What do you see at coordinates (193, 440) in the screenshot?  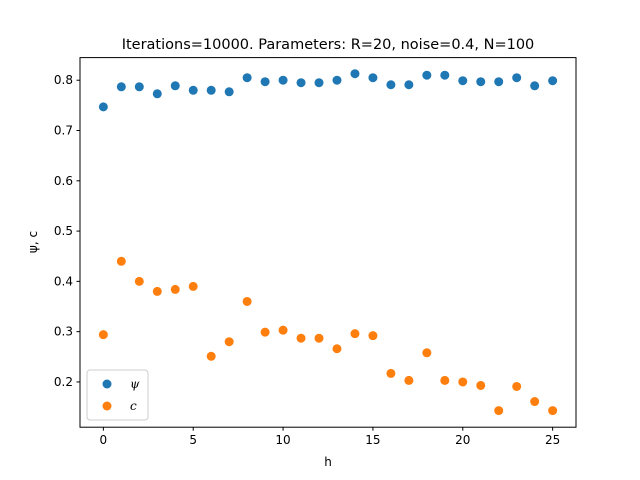 I see `x-tick-label: 5` at bounding box center [193, 440].